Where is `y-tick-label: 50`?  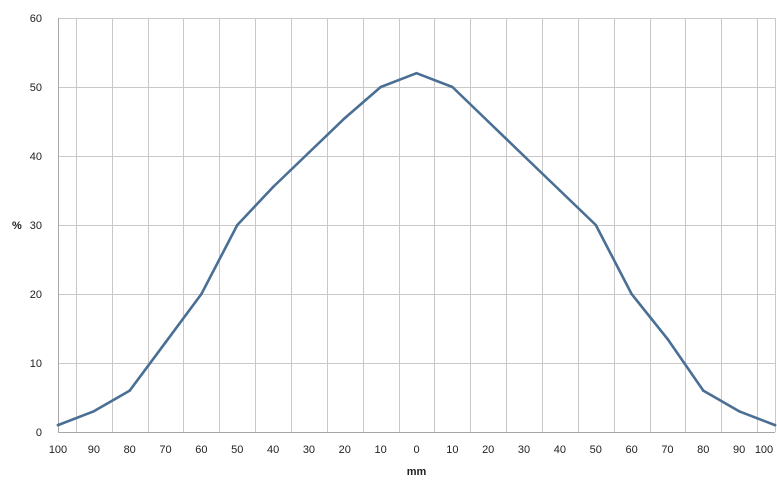 y-tick-label: 50 is located at coordinates (36, 88).